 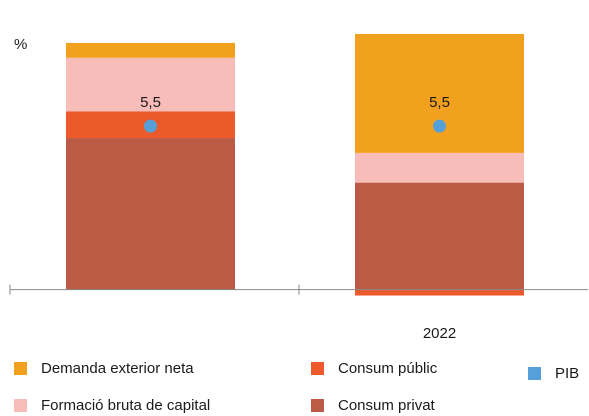 I want to click on legend-item-formacio-bruta-de-capital: Formació bruta de capital, so click(x=112, y=405).